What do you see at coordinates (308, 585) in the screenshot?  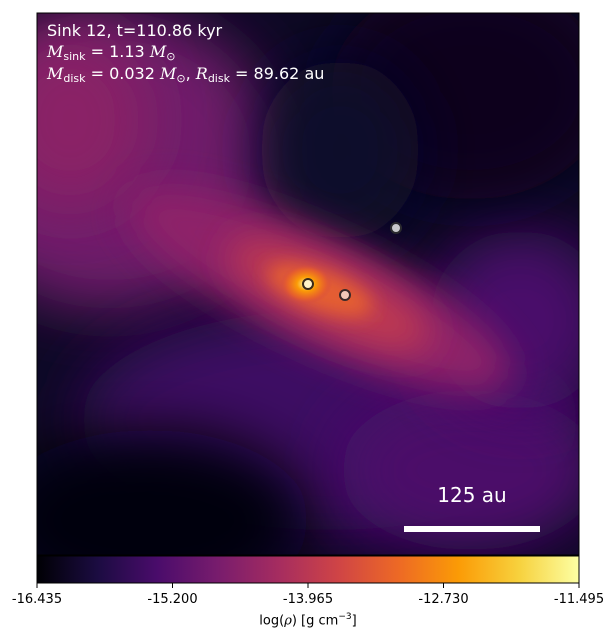 I see `colorbar-ticks` at bounding box center [308, 585].